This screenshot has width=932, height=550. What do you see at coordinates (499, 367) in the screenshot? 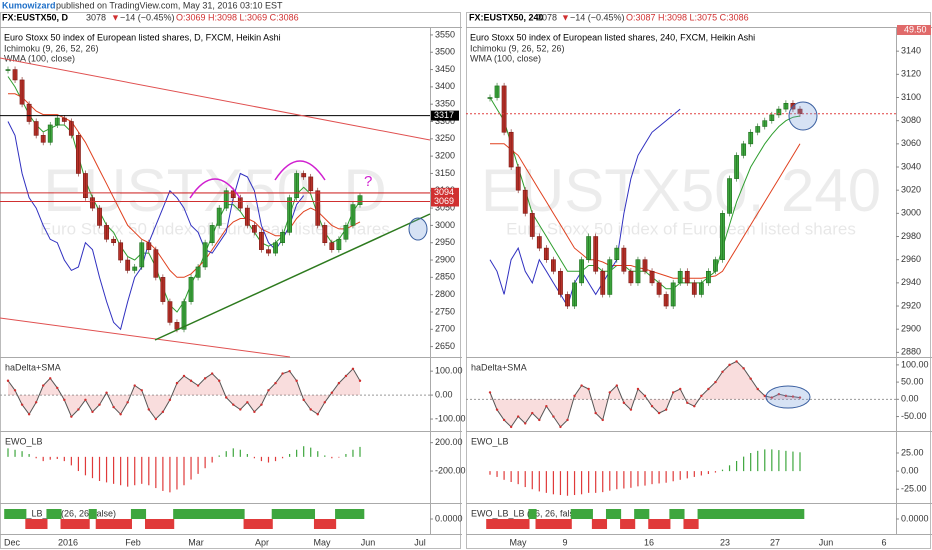
I see `pane-label: haDelta+SMA` at bounding box center [499, 367].